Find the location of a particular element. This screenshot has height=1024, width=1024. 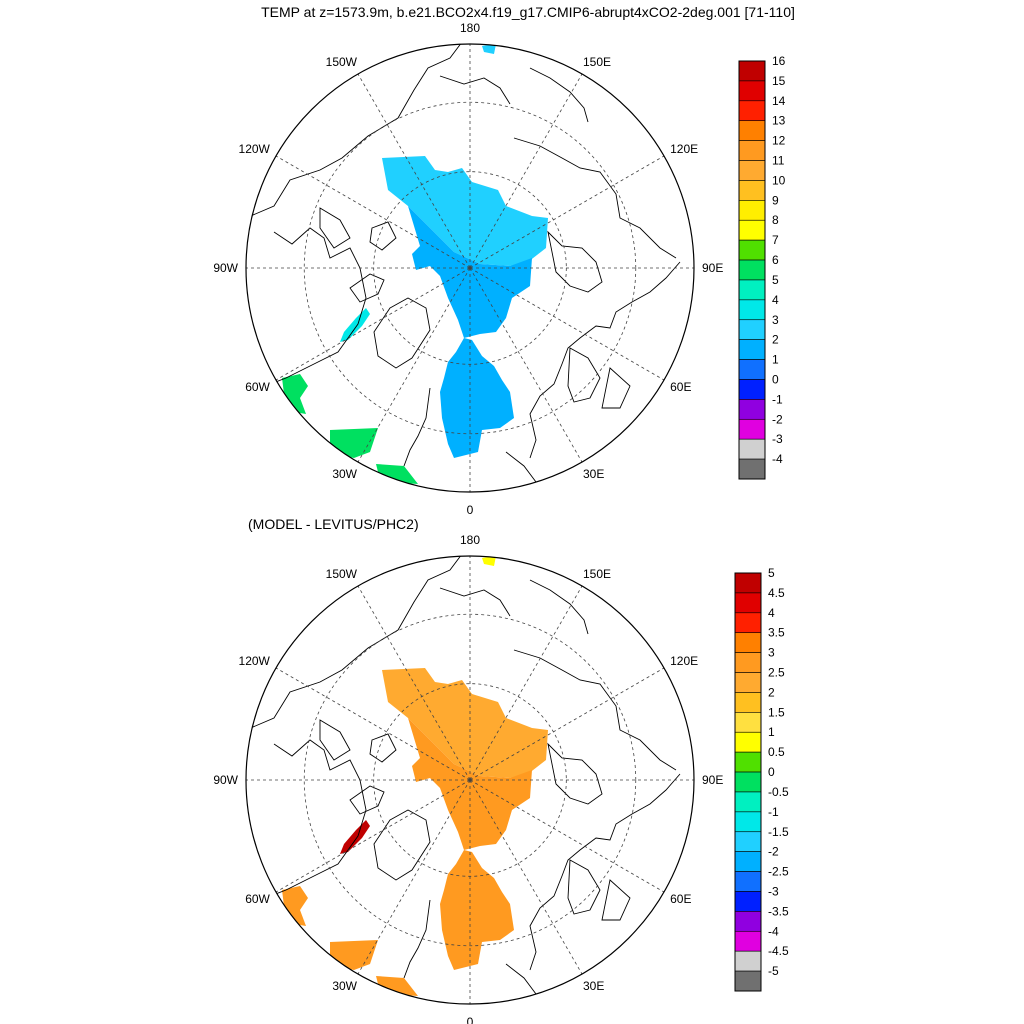

colorbar-label: -0.5 is located at coordinates (778, 792).